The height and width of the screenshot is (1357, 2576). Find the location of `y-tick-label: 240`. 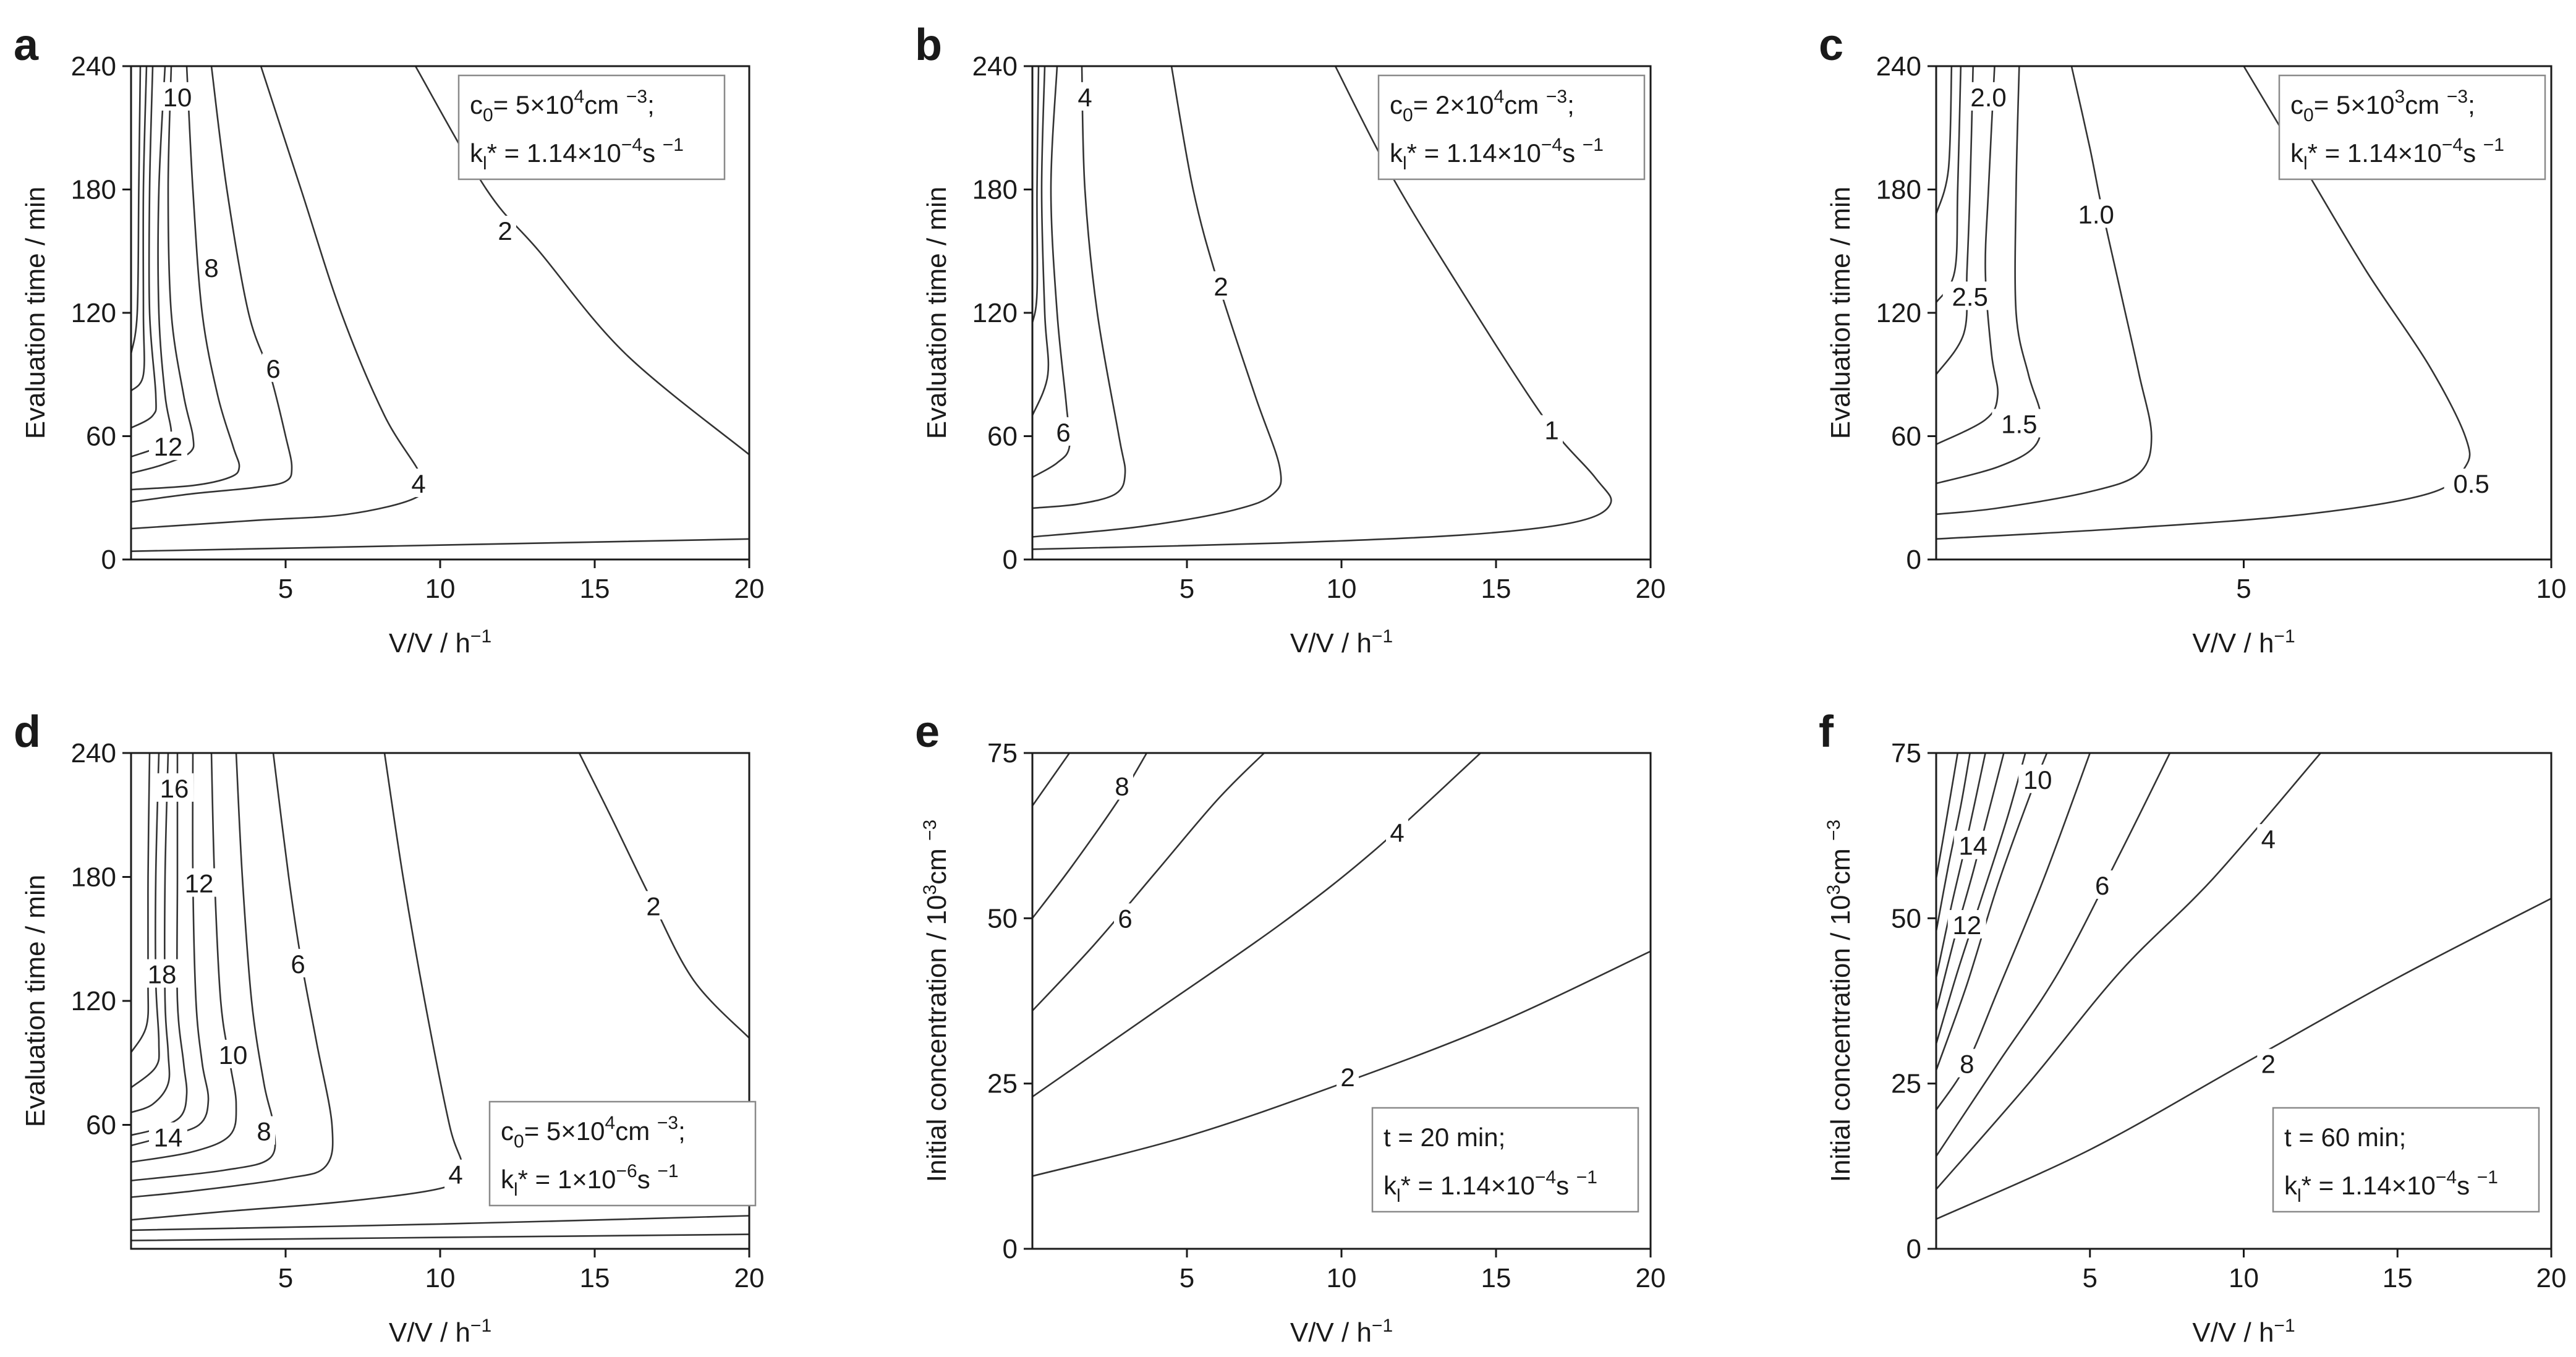

y-tick-label: 240 is located at coordinates (93, 66).